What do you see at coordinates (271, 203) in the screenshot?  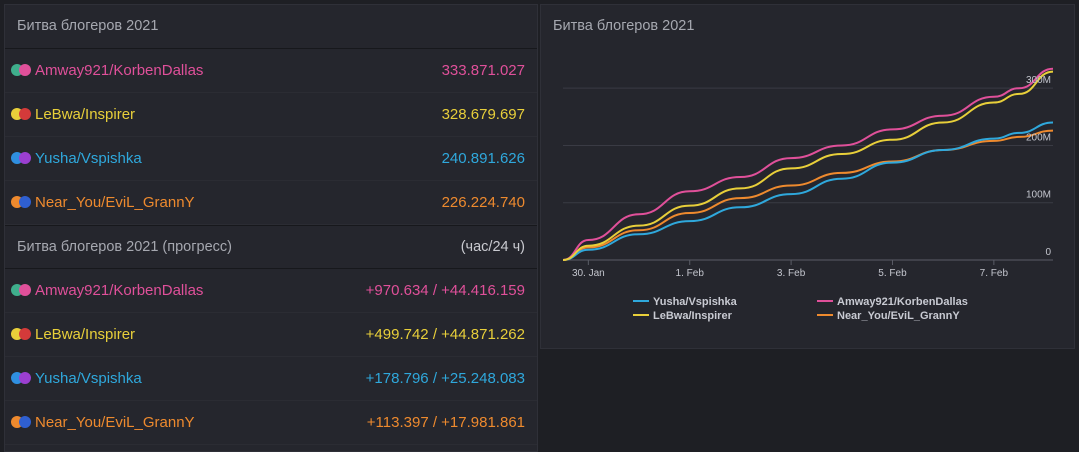 I see `totals-row: Near_You/EviL_GrannY 226.224.740` at bounding box center [271, 203].